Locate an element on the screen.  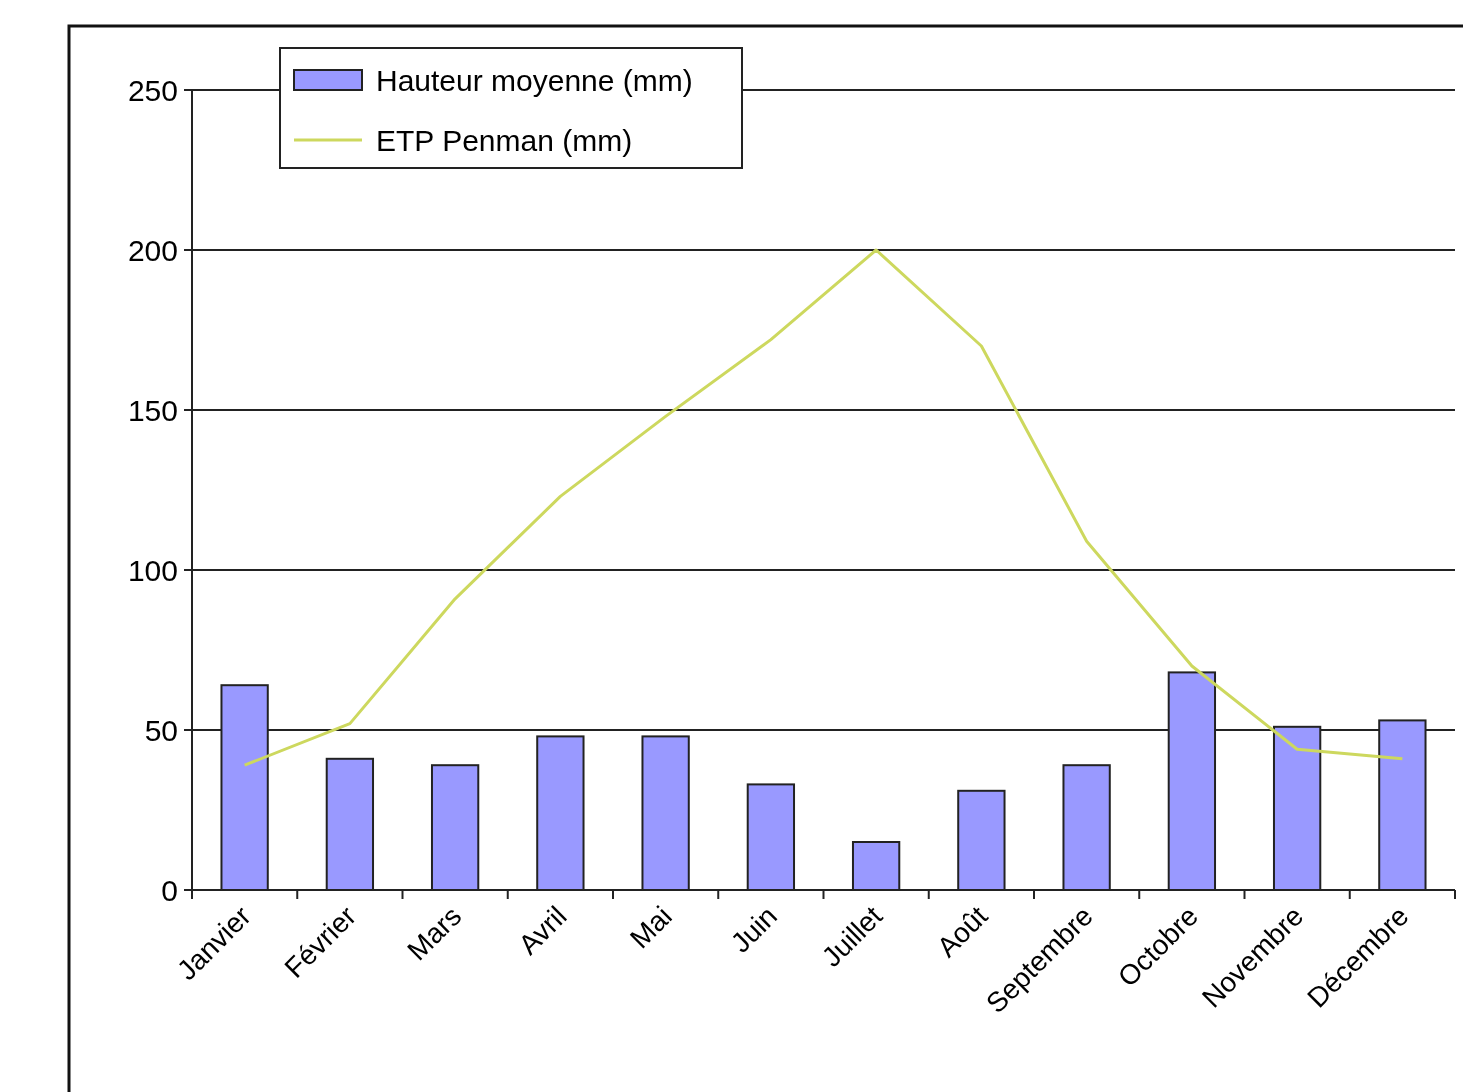
y-tick-label: 0 is located at coordinates (169, 890).